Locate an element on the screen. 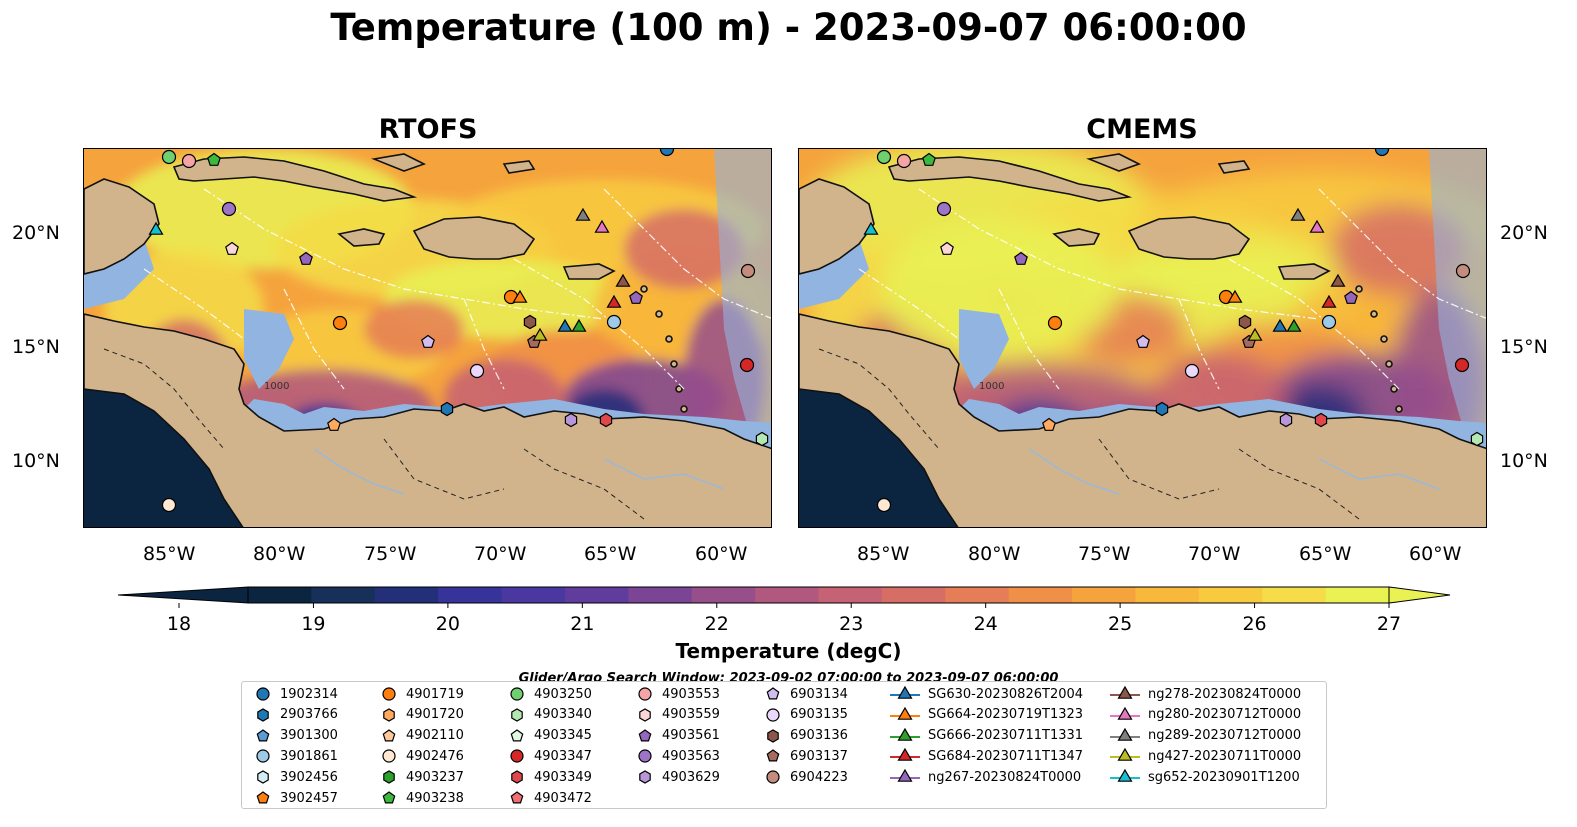 This screenshot has height=827, width=1577. legend-item: SG664-20230719T1323 is located at coordinates (986, 715).